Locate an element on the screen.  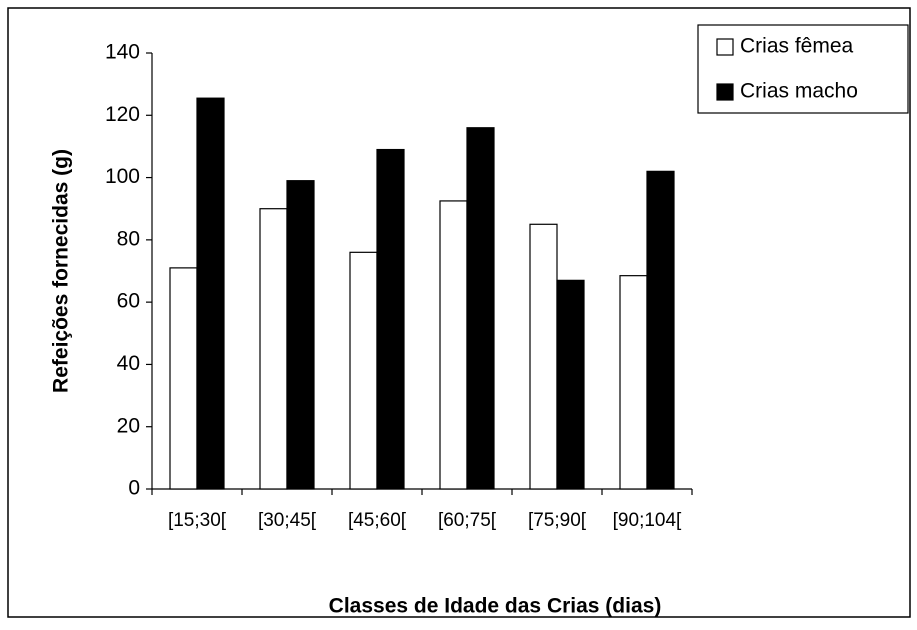
x-tick-label: [30;45[ is located at coordinates (287, 520).